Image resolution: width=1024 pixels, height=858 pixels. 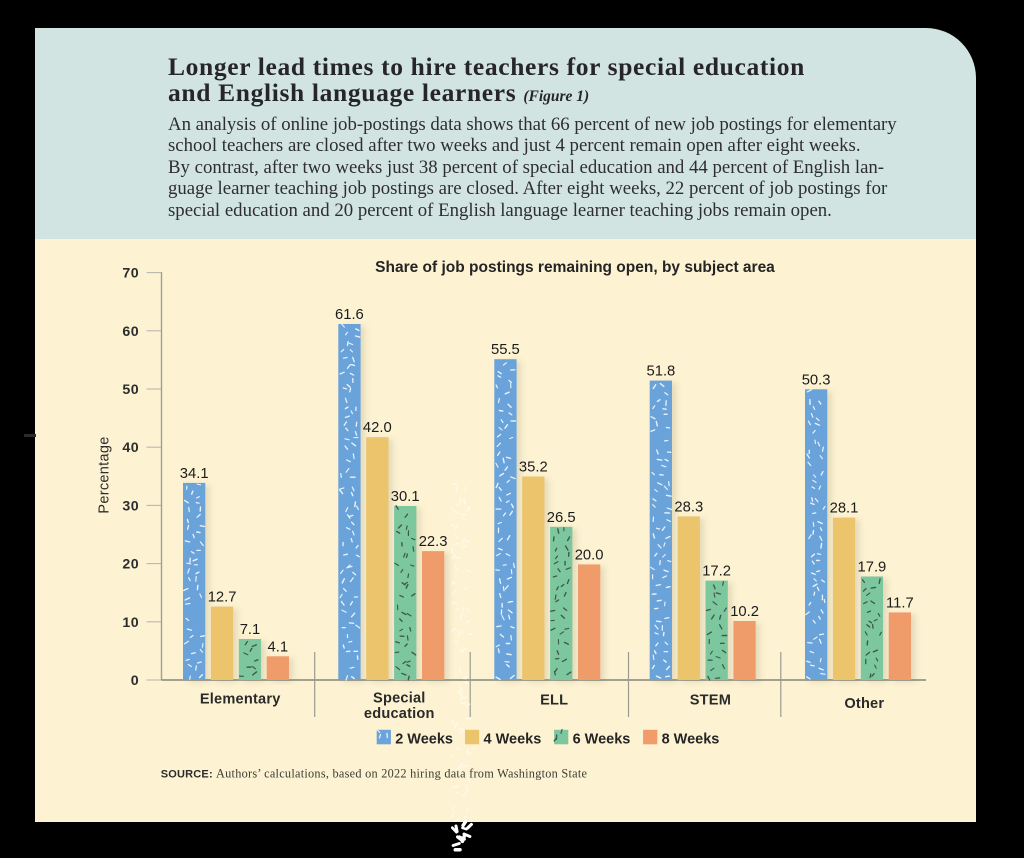 What do you see at coordinates (377, 428) in the screenshot?
I see `svg-text: 42.0` at bounding box center [377, 428].